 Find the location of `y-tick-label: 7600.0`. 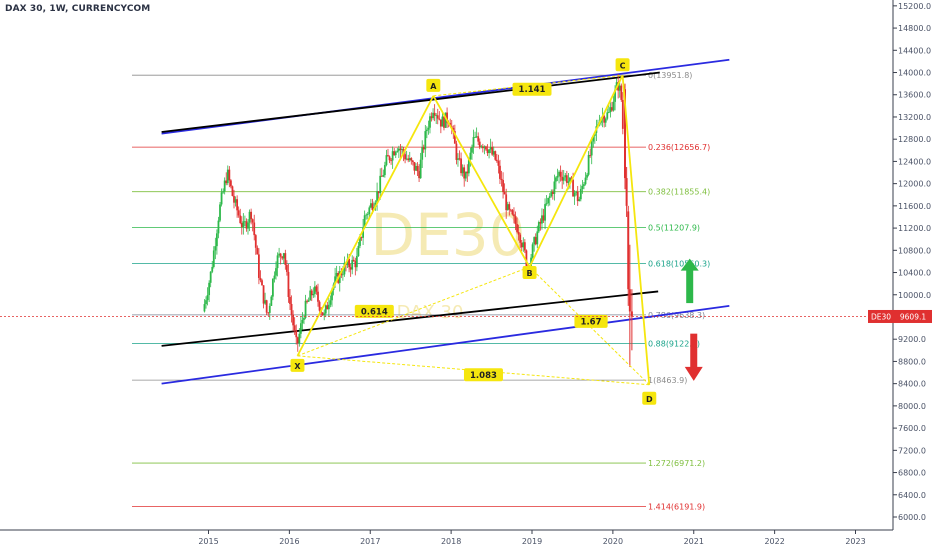

y-tick-label: 7600.0 is located at coordinates (912, 428).